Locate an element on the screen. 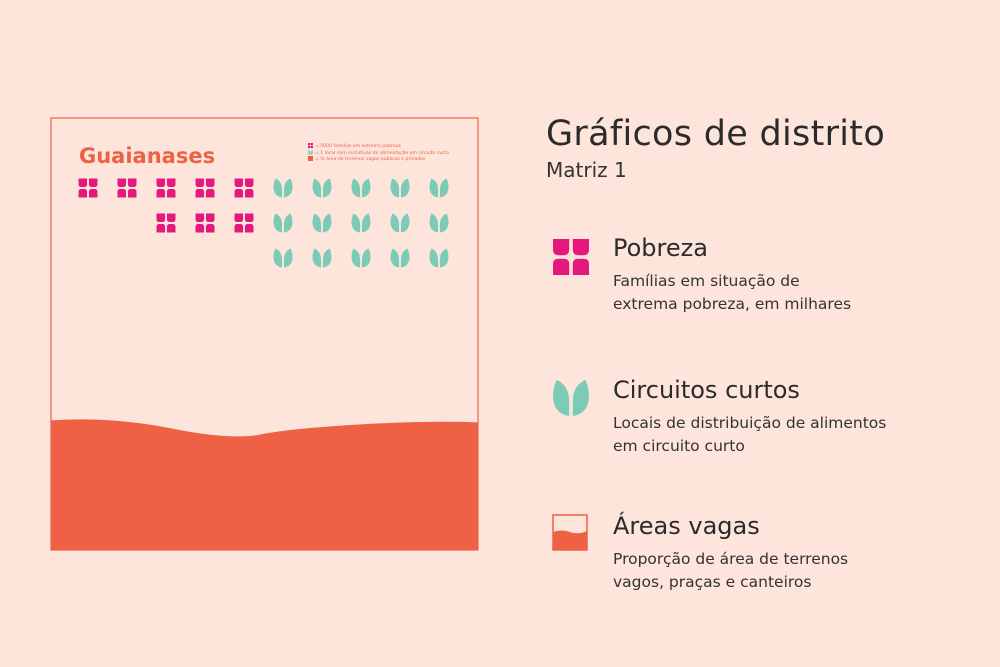  item-description: em circuito curto is located at coordinates (679, 446).